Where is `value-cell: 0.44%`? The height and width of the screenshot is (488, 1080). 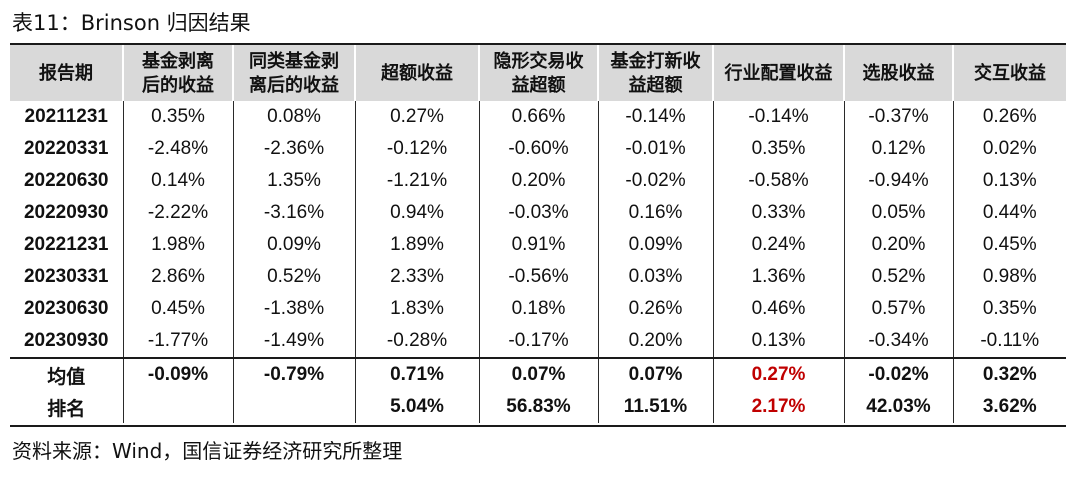 value-cell: 0.44% is located at coordinates (1009, 212).